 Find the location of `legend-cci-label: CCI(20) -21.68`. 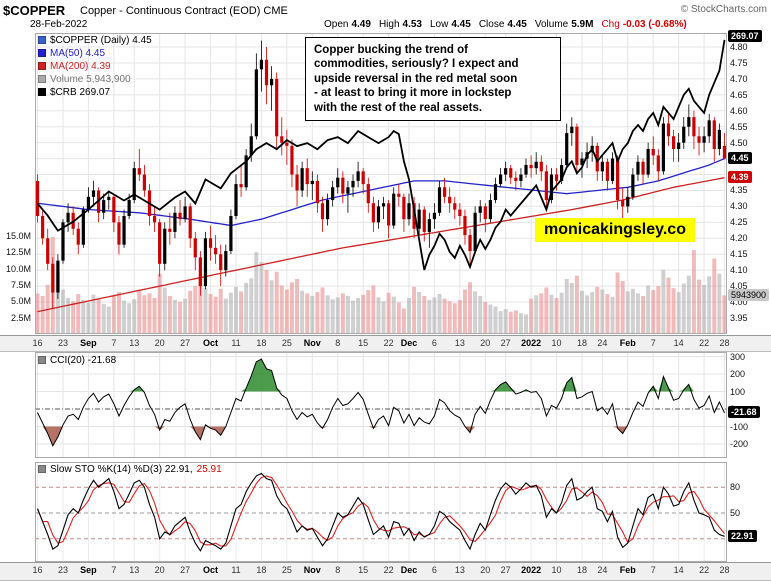

legend-cci-label: CCI(20) -21.68 is located at coordinates (83, 360).